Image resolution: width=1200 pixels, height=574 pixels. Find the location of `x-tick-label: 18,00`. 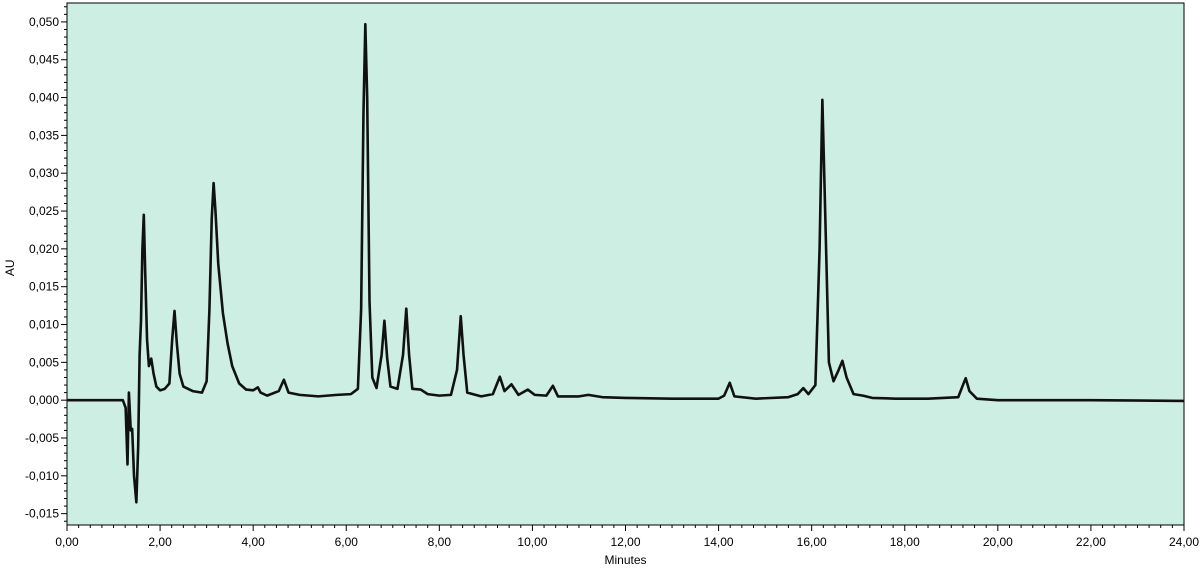

x-tick-label: 18,00 is located at coordinates (905, 542).